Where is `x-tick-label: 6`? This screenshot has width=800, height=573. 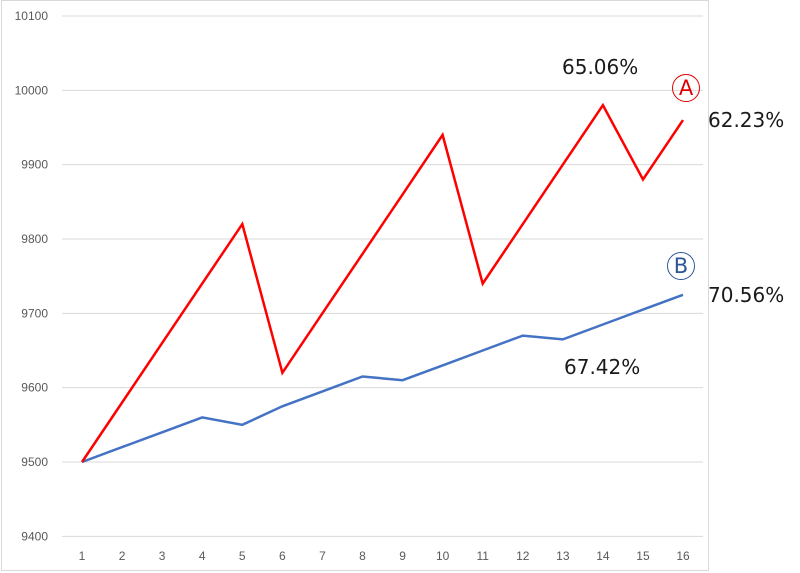
x-tick-label: 6 is located at coordinates (282, 556).